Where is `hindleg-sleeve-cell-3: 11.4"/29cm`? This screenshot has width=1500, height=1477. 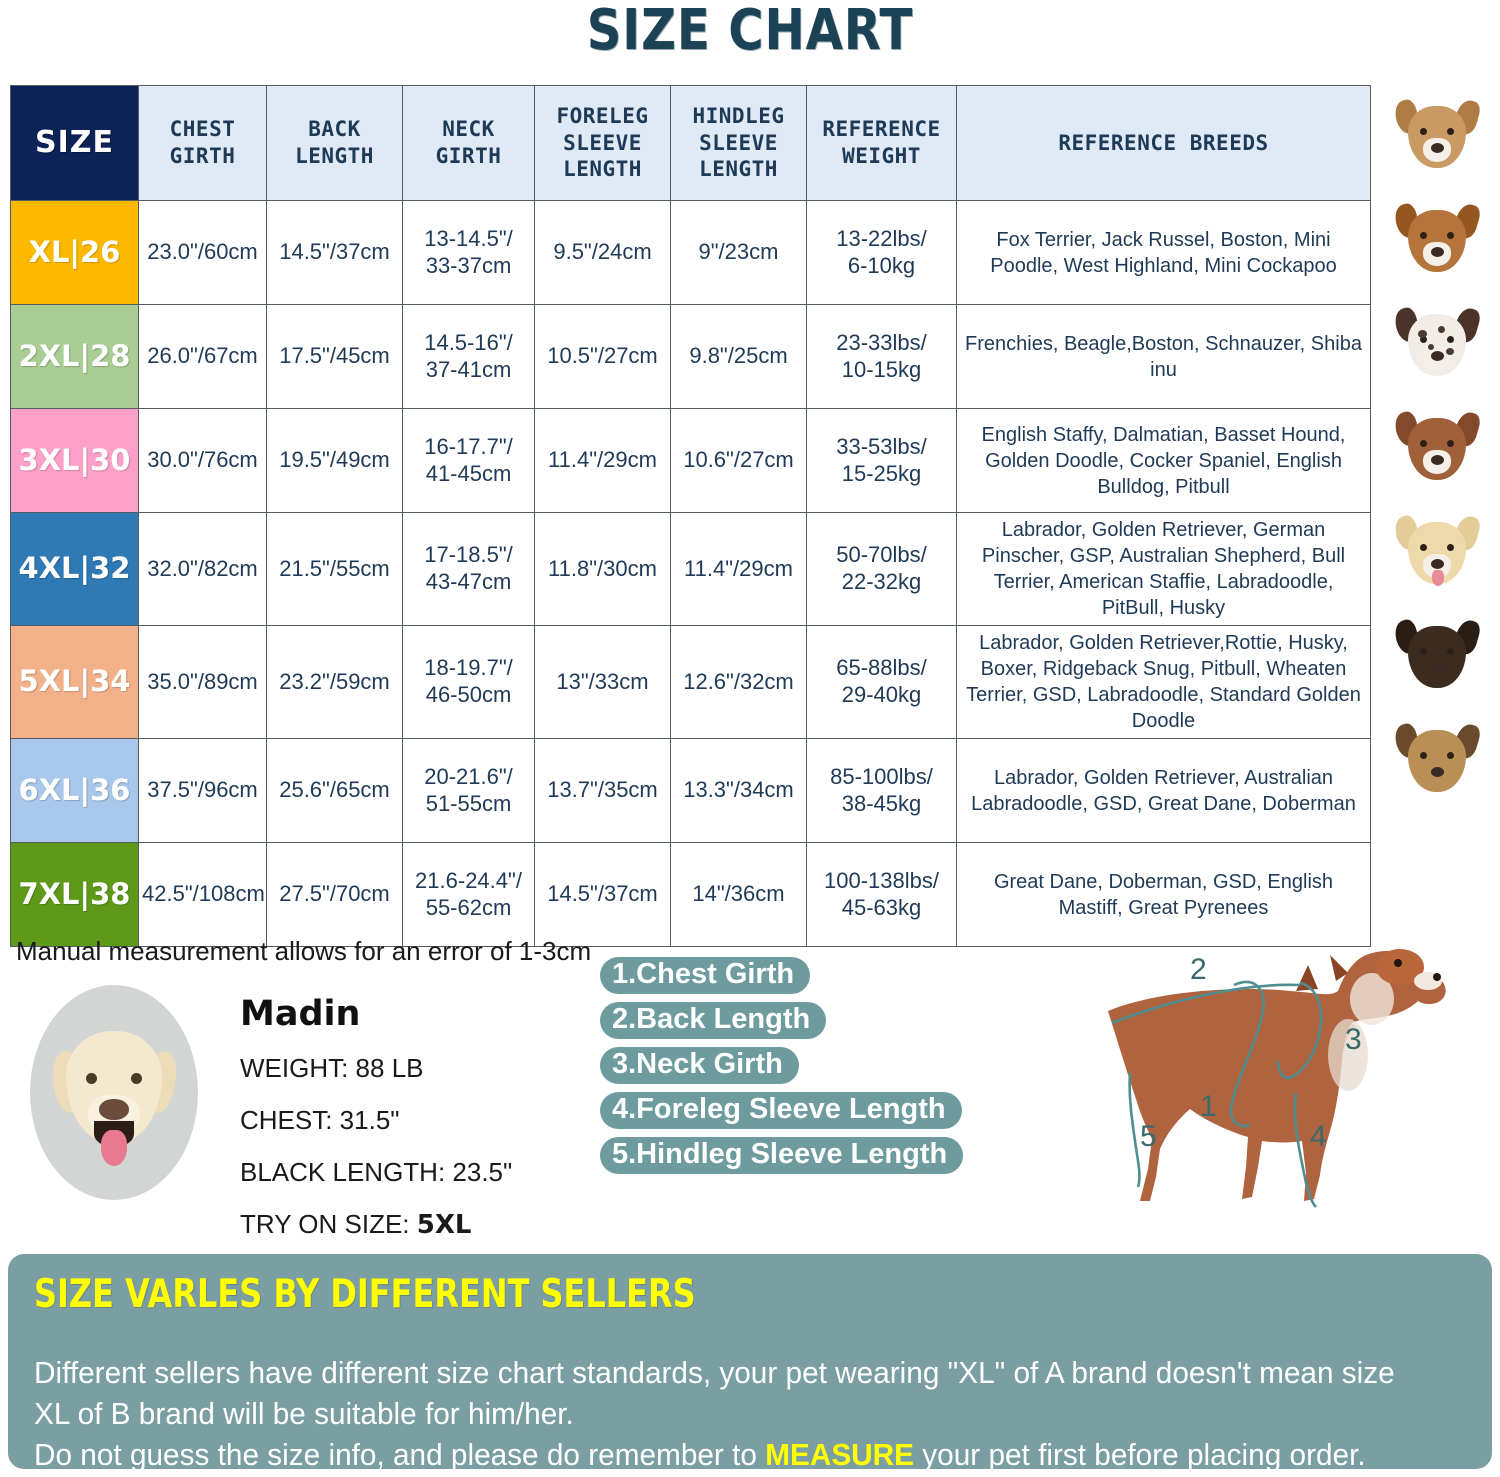
hindleg-sleeve-cell-3: 11.4"/29cm is located at coordinates (738, 569).